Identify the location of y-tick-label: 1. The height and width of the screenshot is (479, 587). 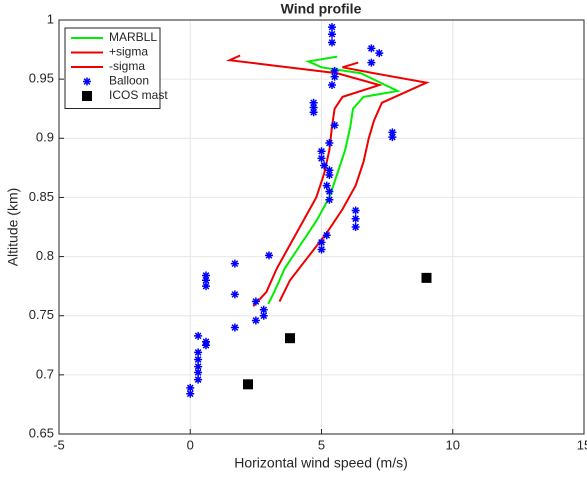
(50, 18).